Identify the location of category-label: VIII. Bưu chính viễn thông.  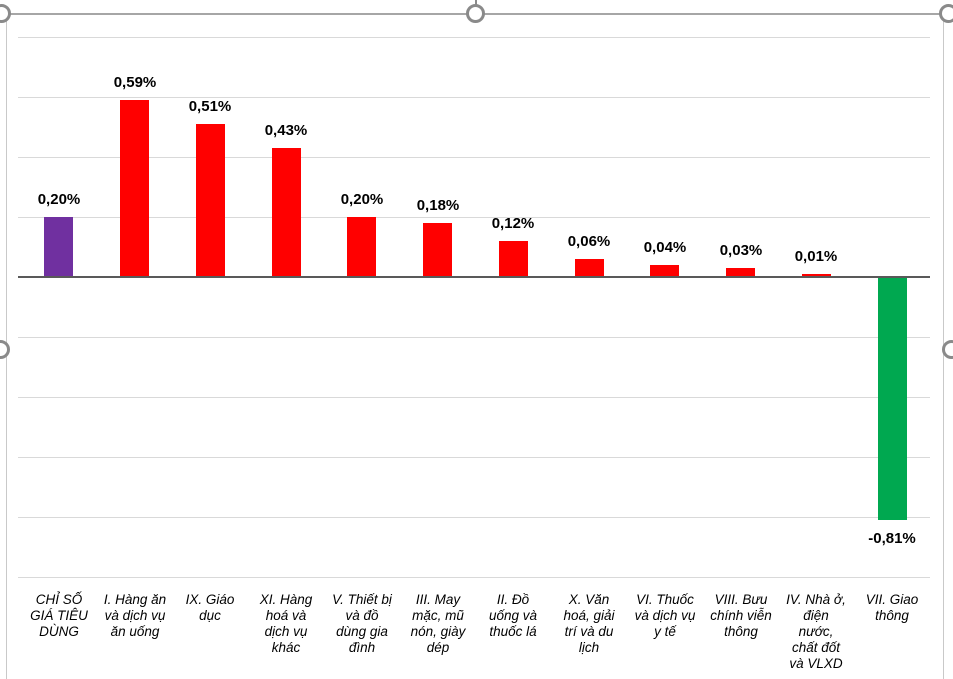
(741, 615).